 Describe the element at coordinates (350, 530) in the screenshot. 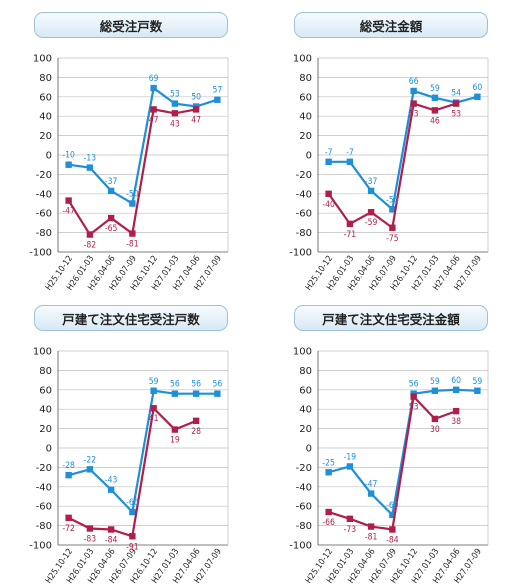

I see `data-label: -73` at that location.